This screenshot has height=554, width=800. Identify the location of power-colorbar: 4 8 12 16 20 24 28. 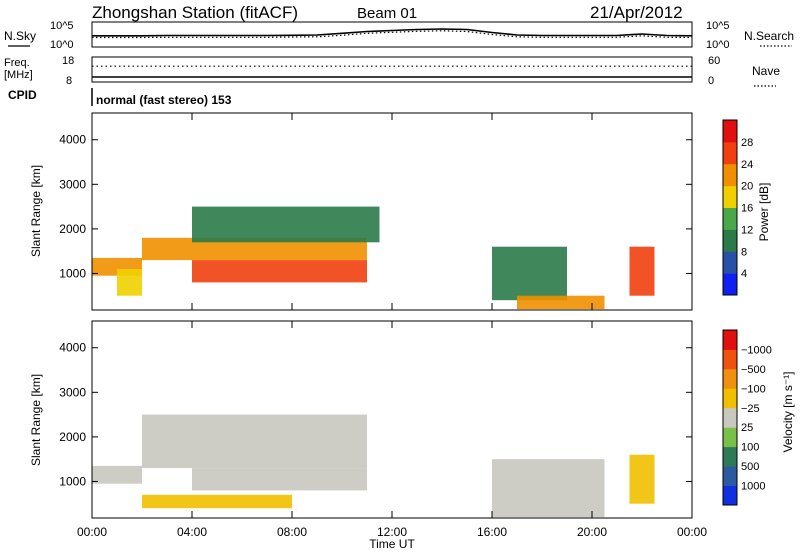
(737, 207).